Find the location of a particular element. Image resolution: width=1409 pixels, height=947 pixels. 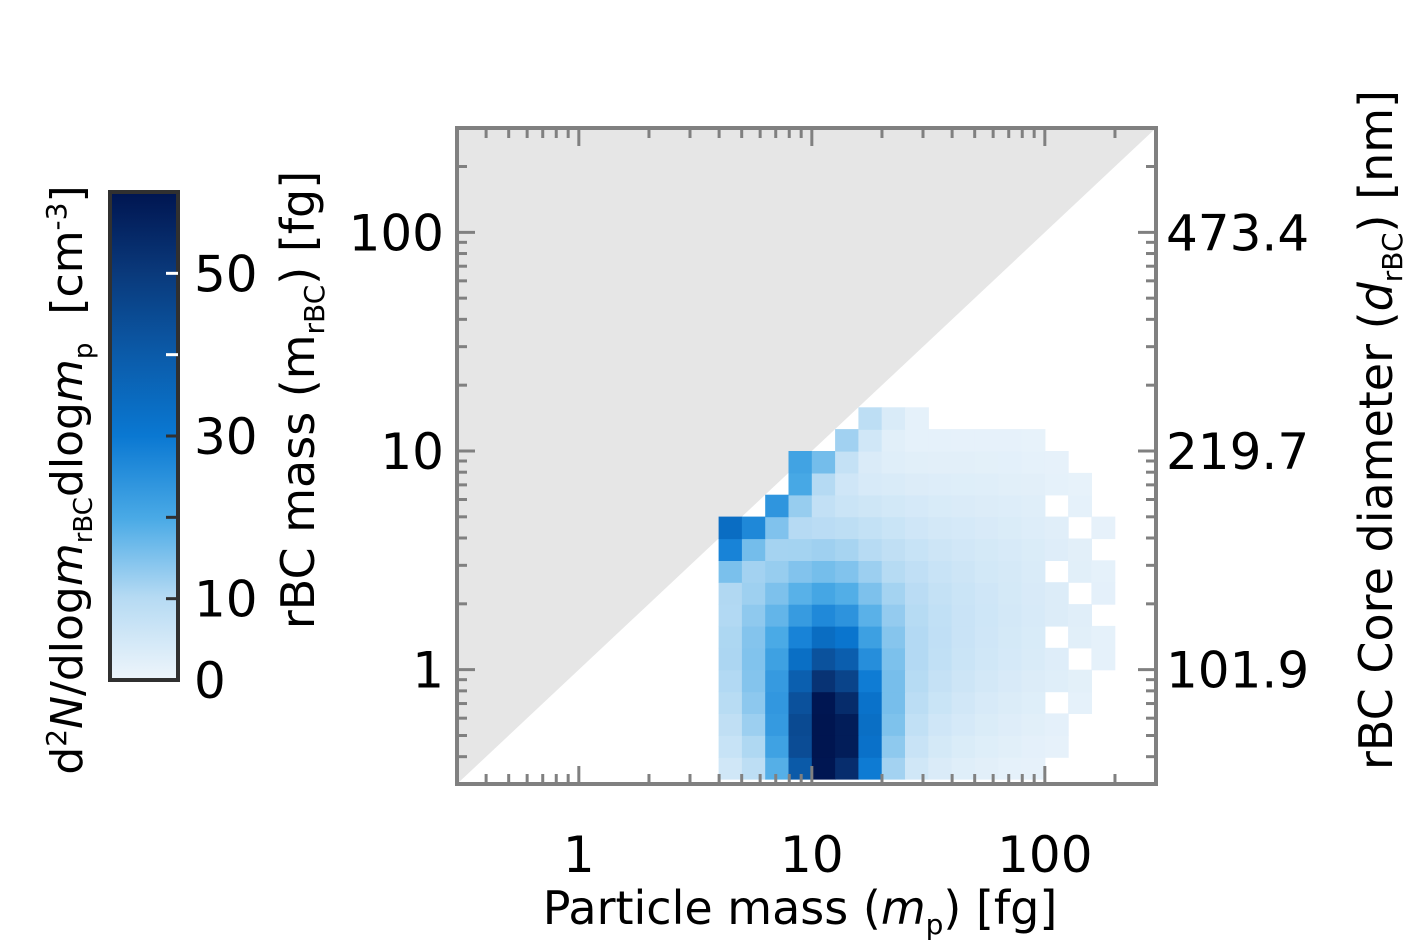

x-tick-label: 100 is located at coordinates (1044, 855).